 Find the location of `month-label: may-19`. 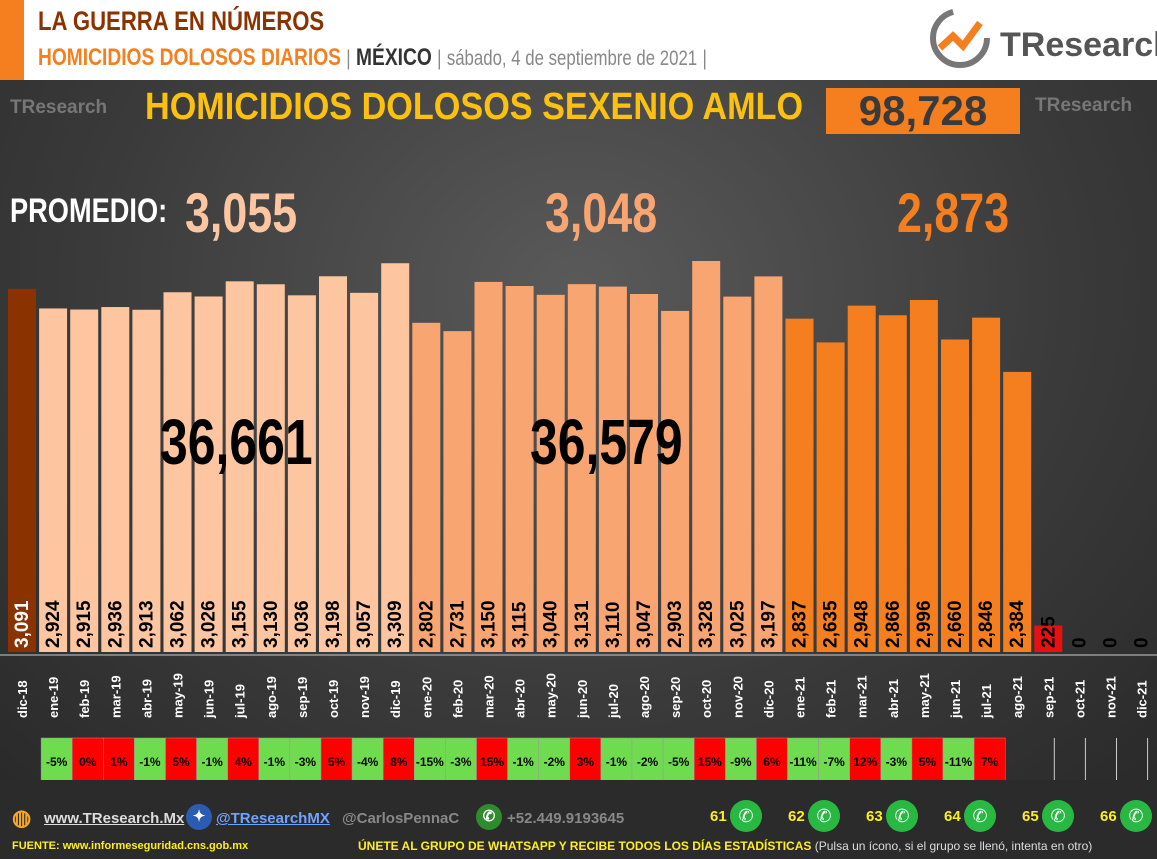

month-label: may-19 is located at coordinates (178, 695).